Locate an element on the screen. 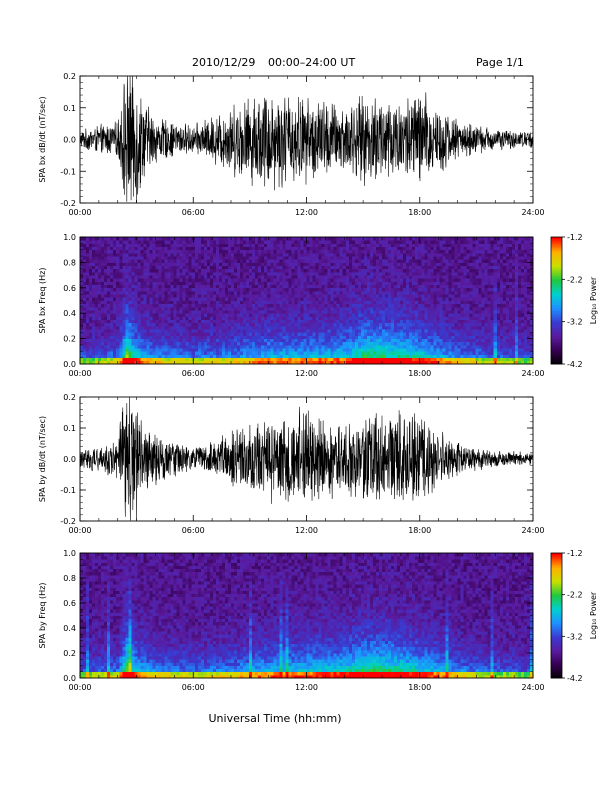 This screenshot has height=792, width=612. header-date: 2010/12/29 is located at coordinates (223, 62).